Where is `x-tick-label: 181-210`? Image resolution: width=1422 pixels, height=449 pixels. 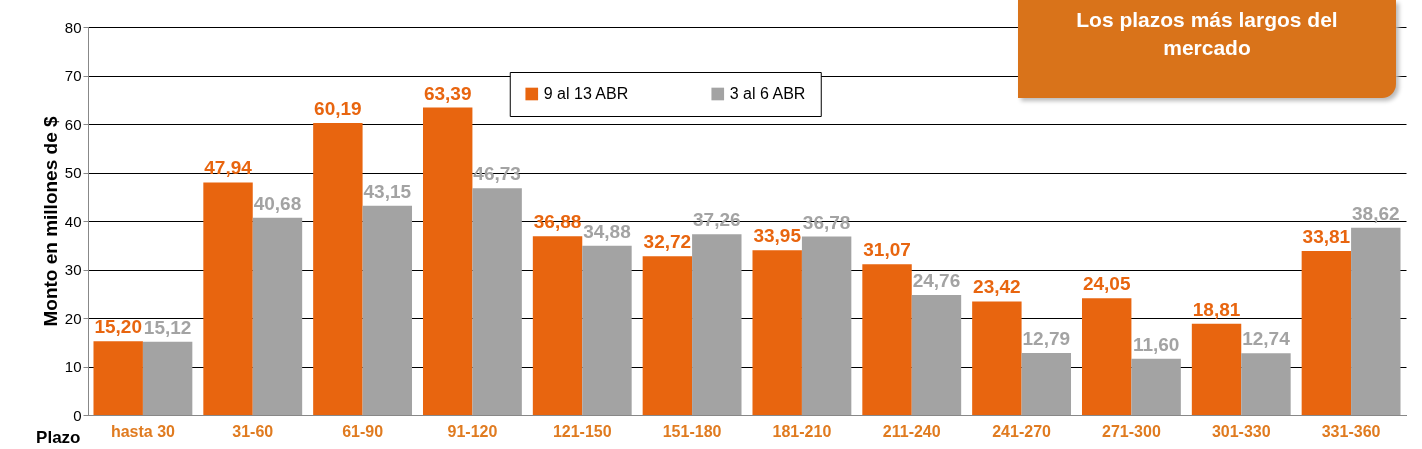 x-tick-label: 181-210 is located at coordinates (802, 431).